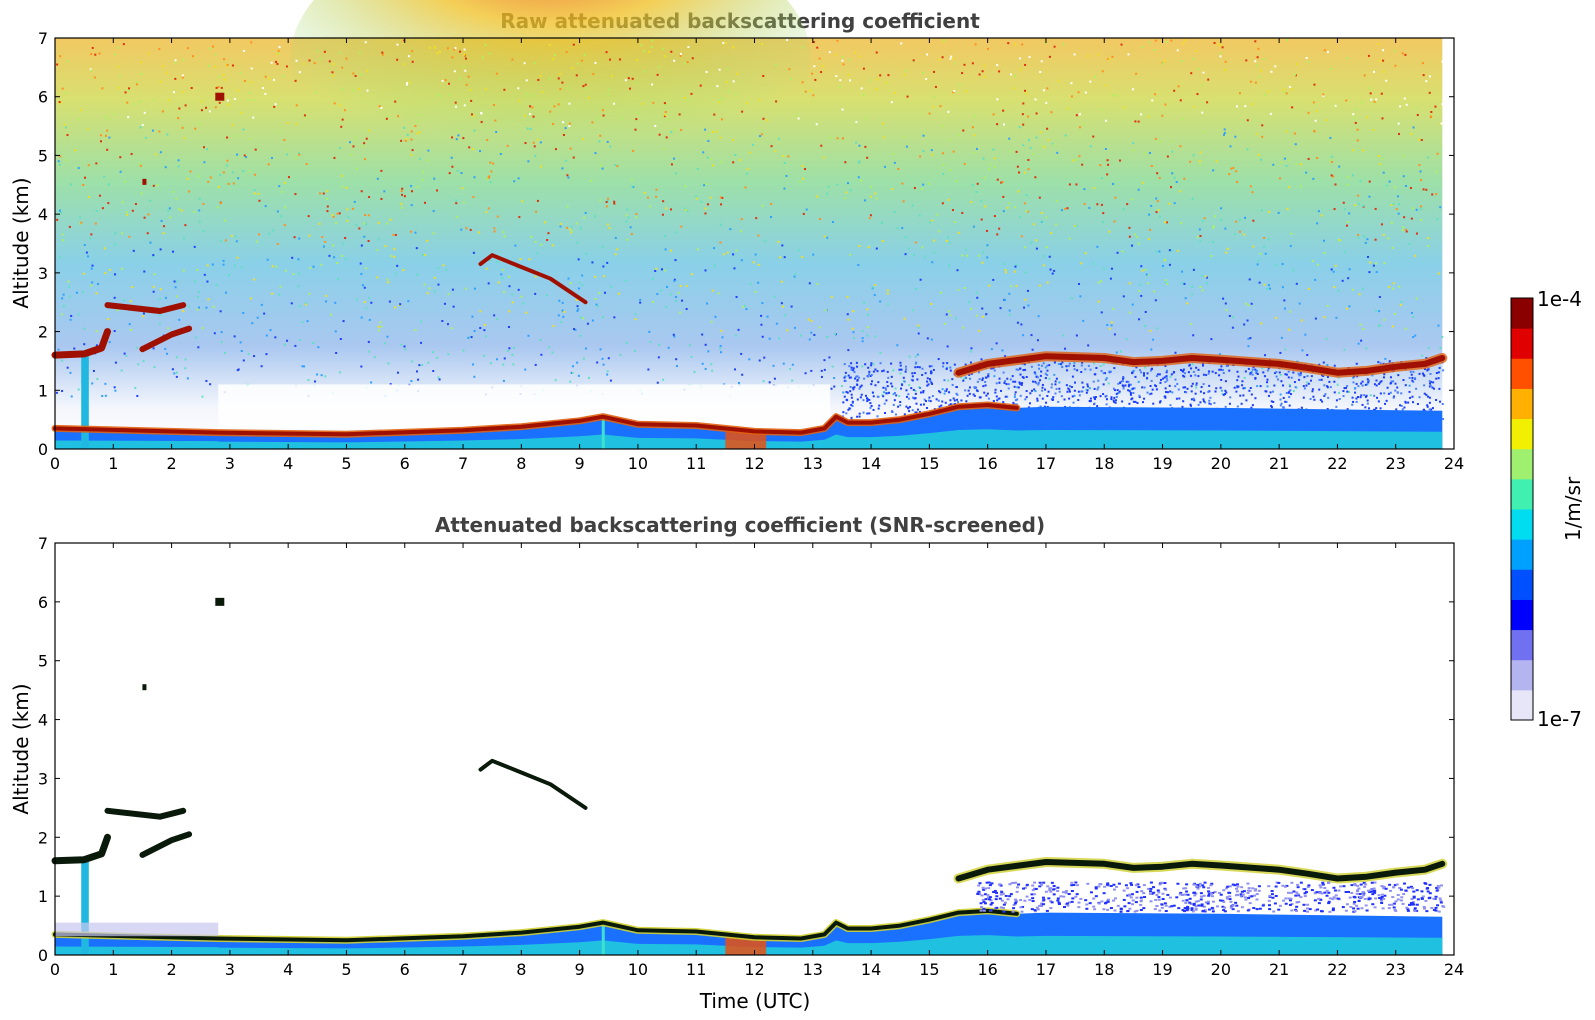 Image resolution: width=1595 pixels, height=1020 pixels. What do you see at coordinates (230, 969) in the screenshot?
I see `panel2-xtick-label: 3` at bounding box center [230, 969].